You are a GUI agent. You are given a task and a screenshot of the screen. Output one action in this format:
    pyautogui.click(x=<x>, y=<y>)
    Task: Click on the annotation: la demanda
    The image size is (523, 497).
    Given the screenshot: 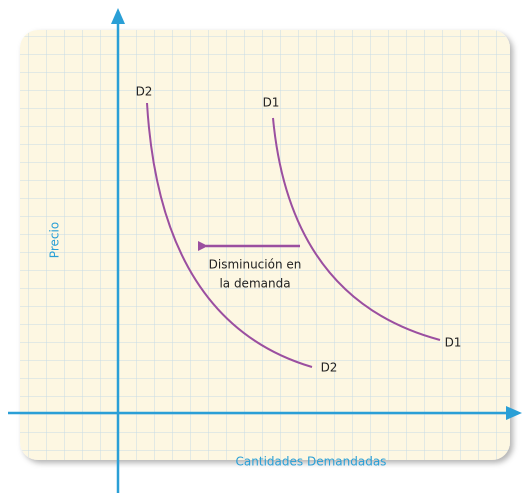 What is the action you would take?
    pyautogui.click(x=254, y=284)
    